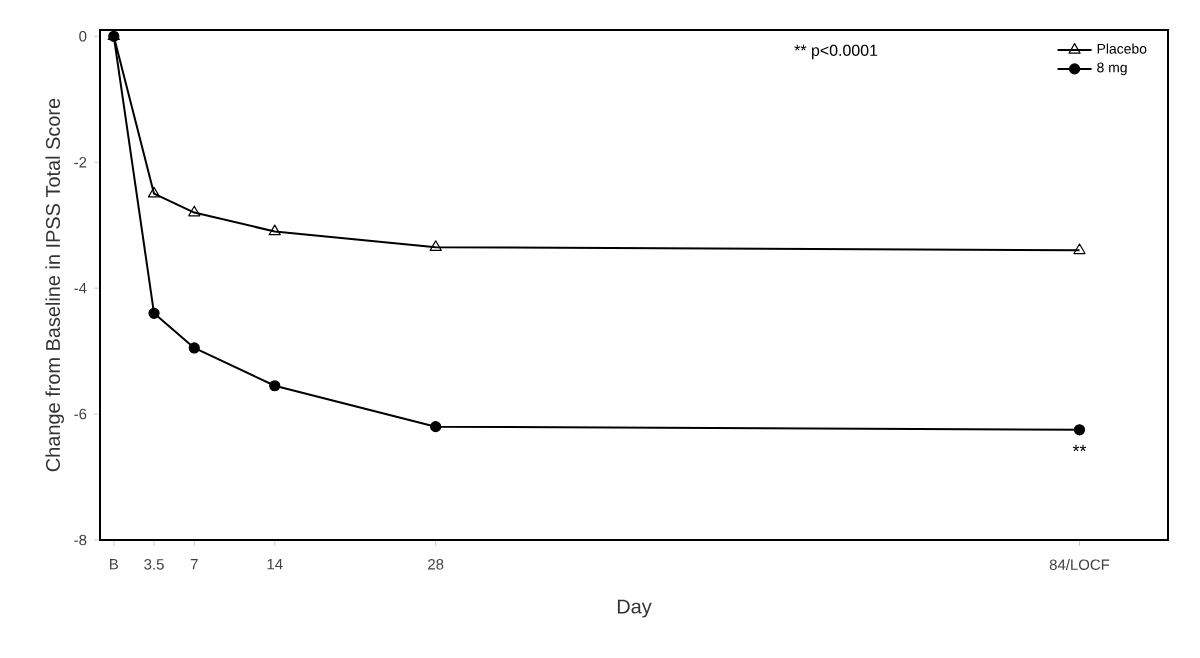 The width and height of the screenshot is (1200, 658). I want to click on annotation: **, so click(1079, 448).